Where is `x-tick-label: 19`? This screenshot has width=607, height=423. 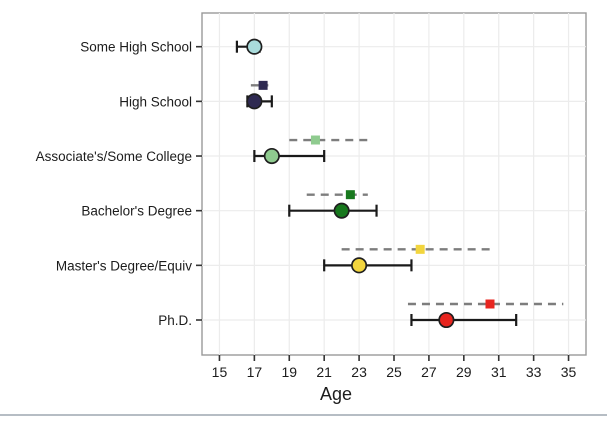 x-tick-label: 19 is located at coordinates (289, 372).